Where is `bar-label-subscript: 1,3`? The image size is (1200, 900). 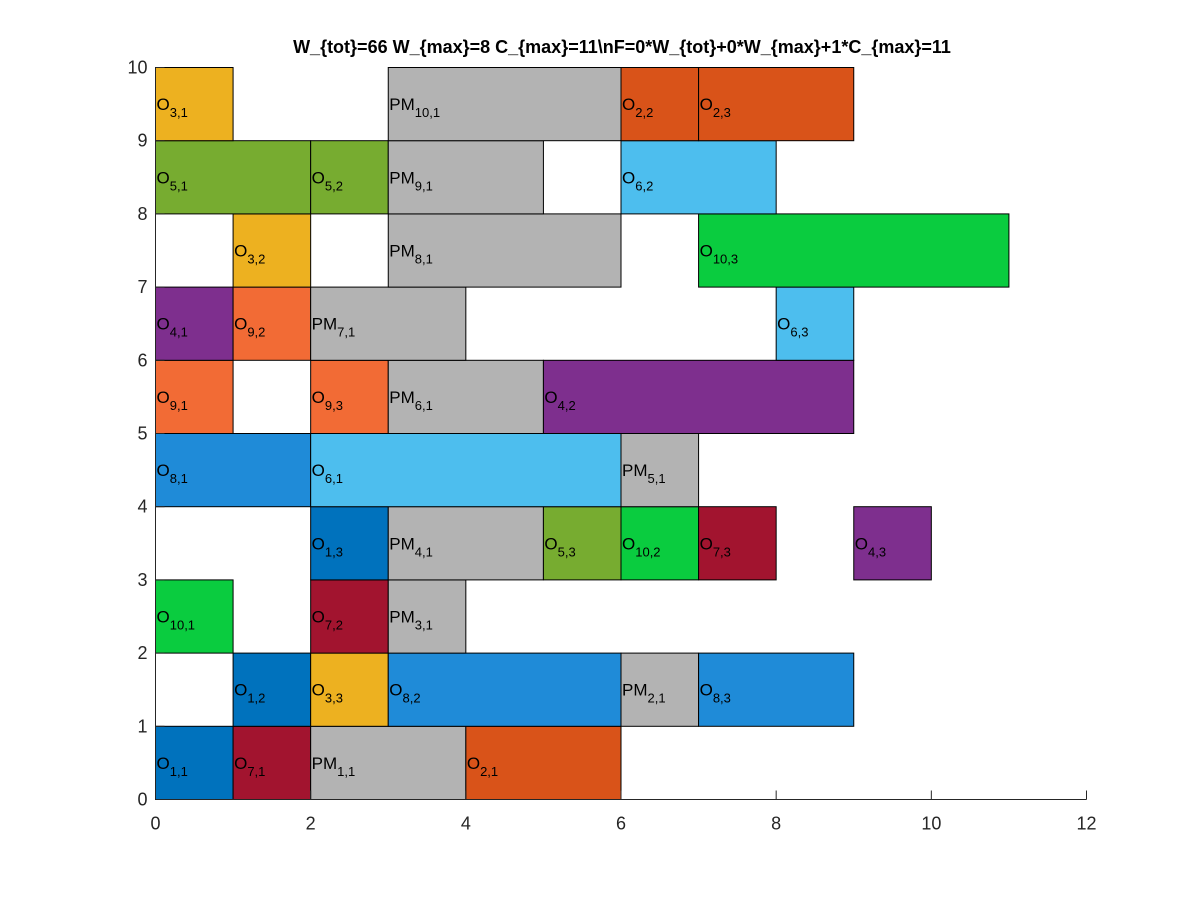
bar-label-subscript: 1,3 is located at coordinates (334, 551).